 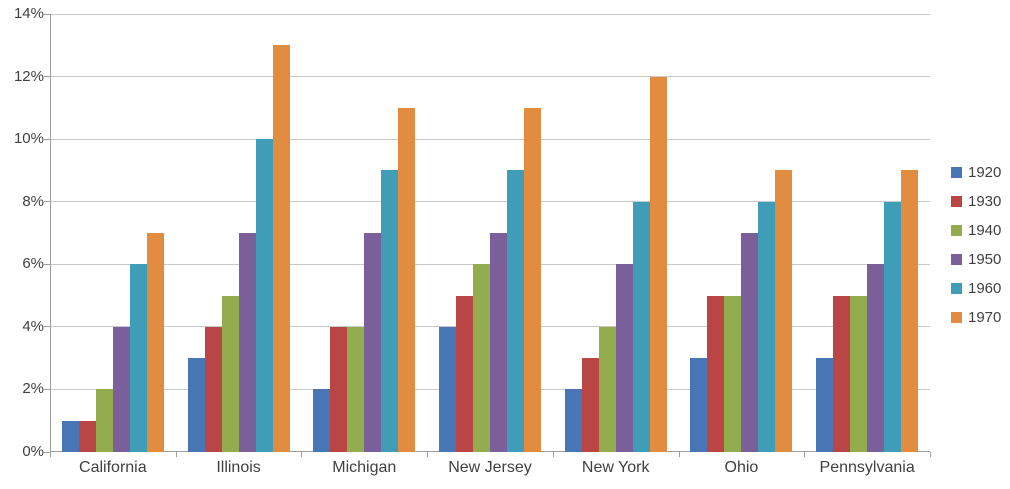 I want to click on bar-1970-ohio, so click(x=784, y=311).